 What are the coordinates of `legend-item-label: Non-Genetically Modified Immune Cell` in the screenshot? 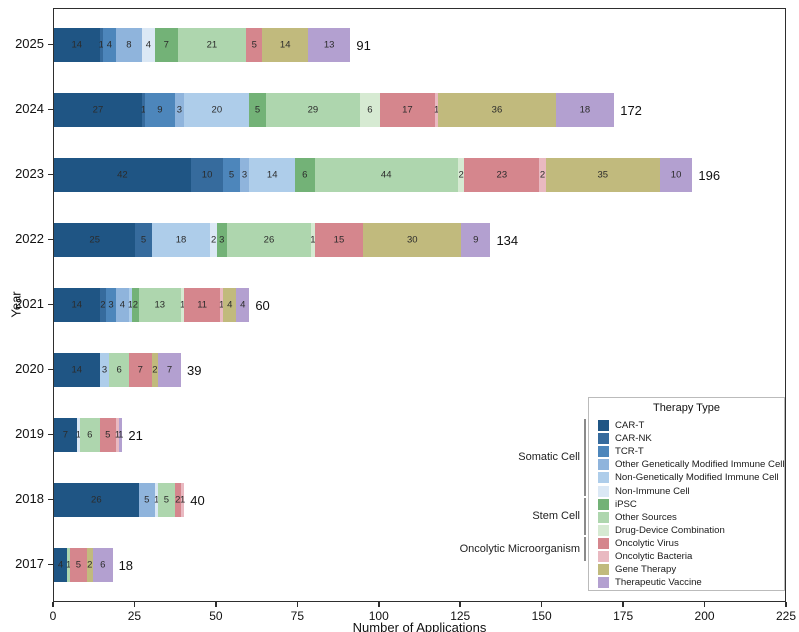 It's located at (697, 478).